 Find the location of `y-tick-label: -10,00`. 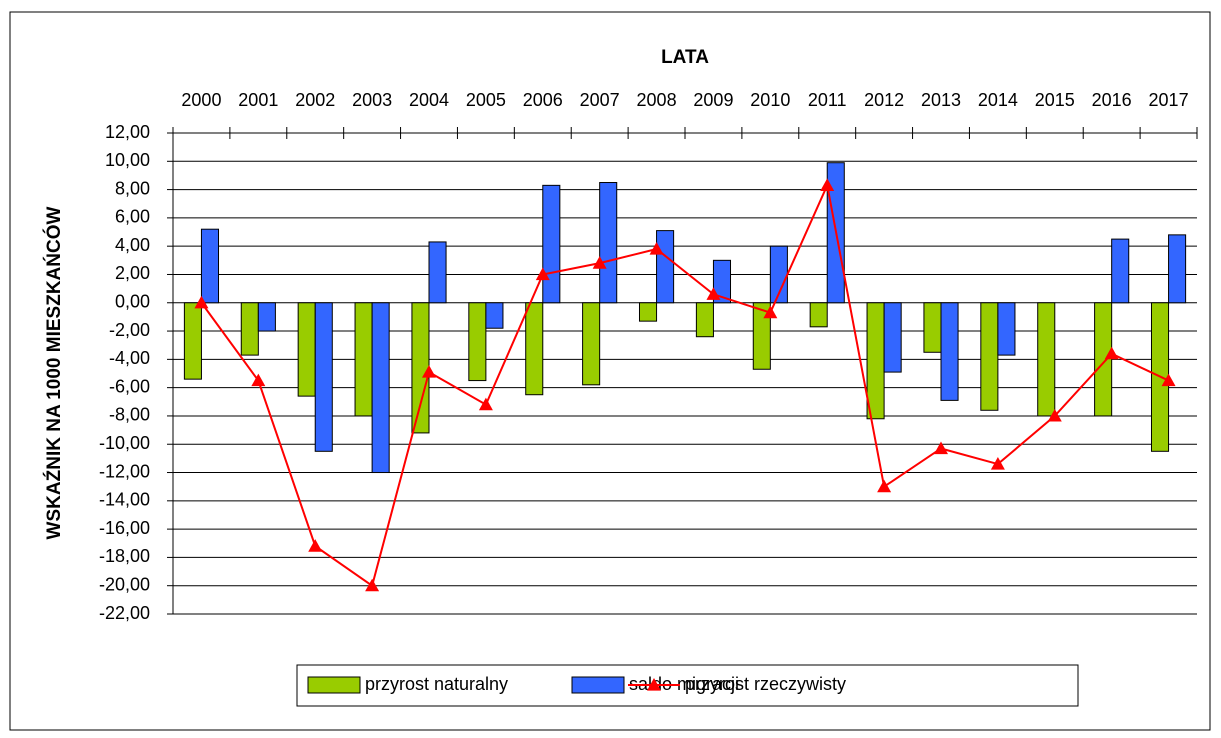

y-tick-label: -10,00 is located at coordinates (124, 443).